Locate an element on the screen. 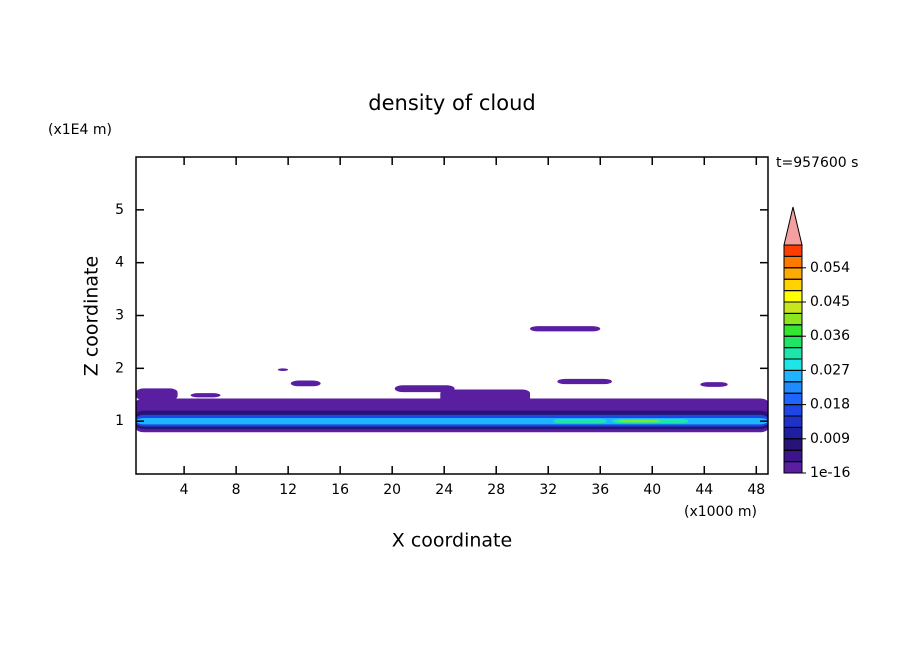 This screenshot has width=904, height=654. colorbar-tick-label: 0.054 is located at coordinates (830, 268).